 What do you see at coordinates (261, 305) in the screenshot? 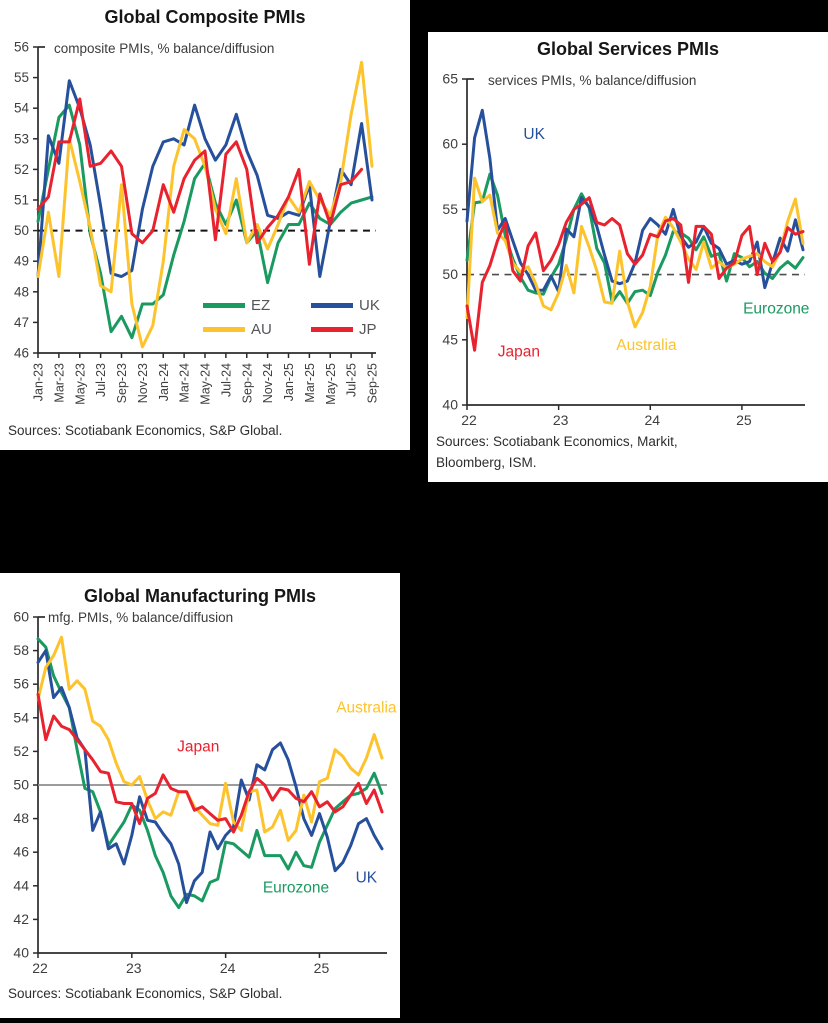
I see `legend-label-ez: EZ` at bounding box center [261, 305].